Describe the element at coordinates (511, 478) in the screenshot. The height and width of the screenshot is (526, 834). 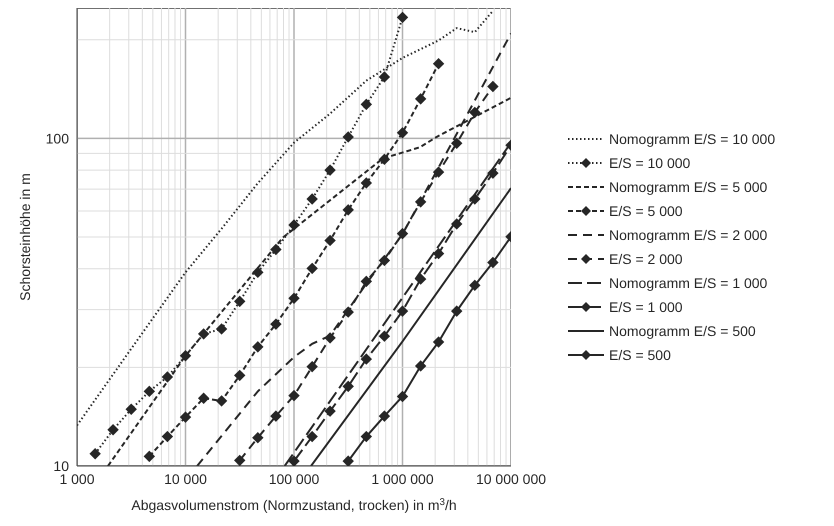
I see `x-tick-label: 10 000 000` at that location.